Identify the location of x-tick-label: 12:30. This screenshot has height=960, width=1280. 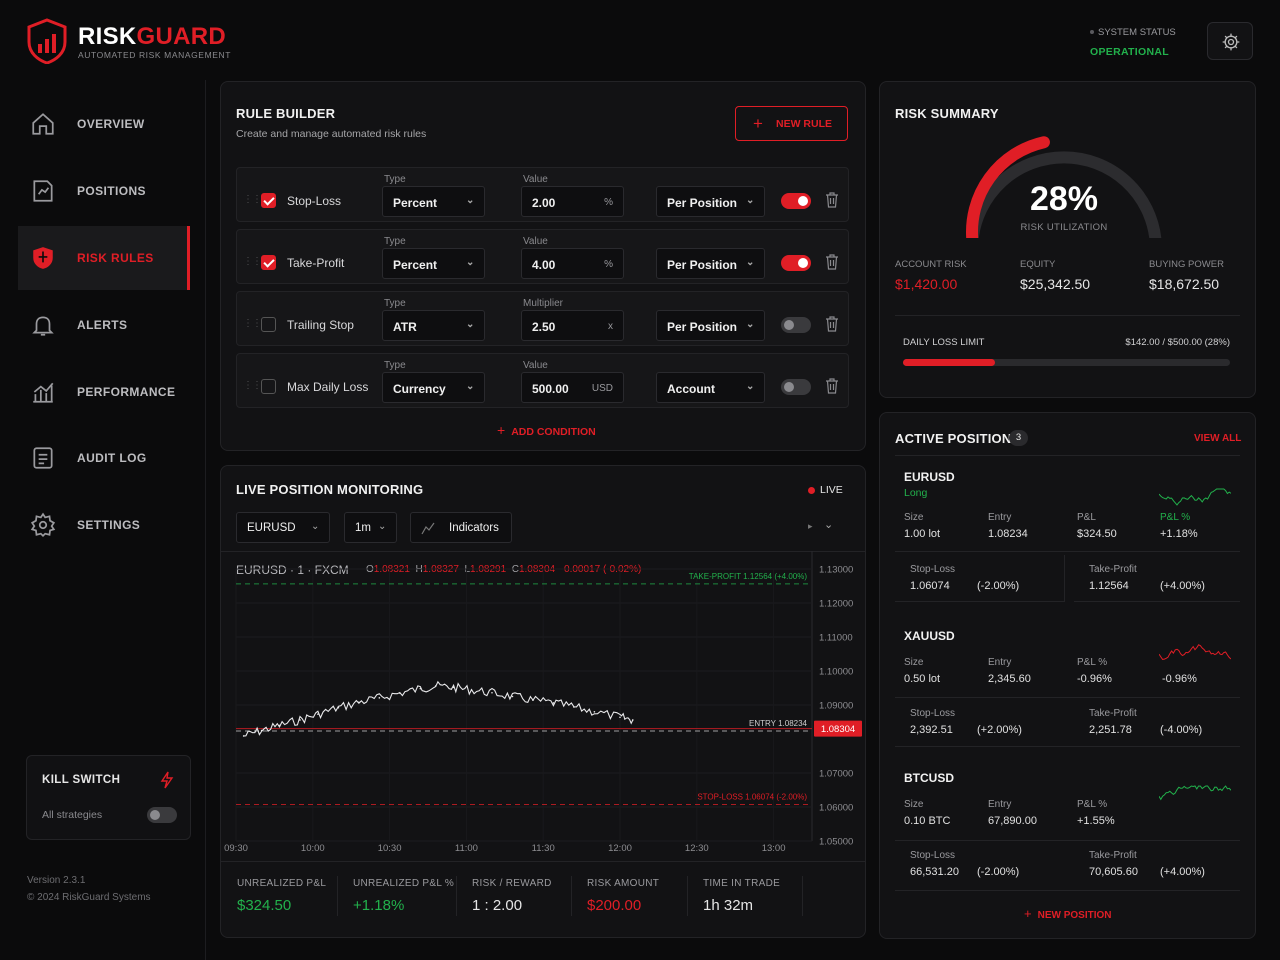
(697, 848).